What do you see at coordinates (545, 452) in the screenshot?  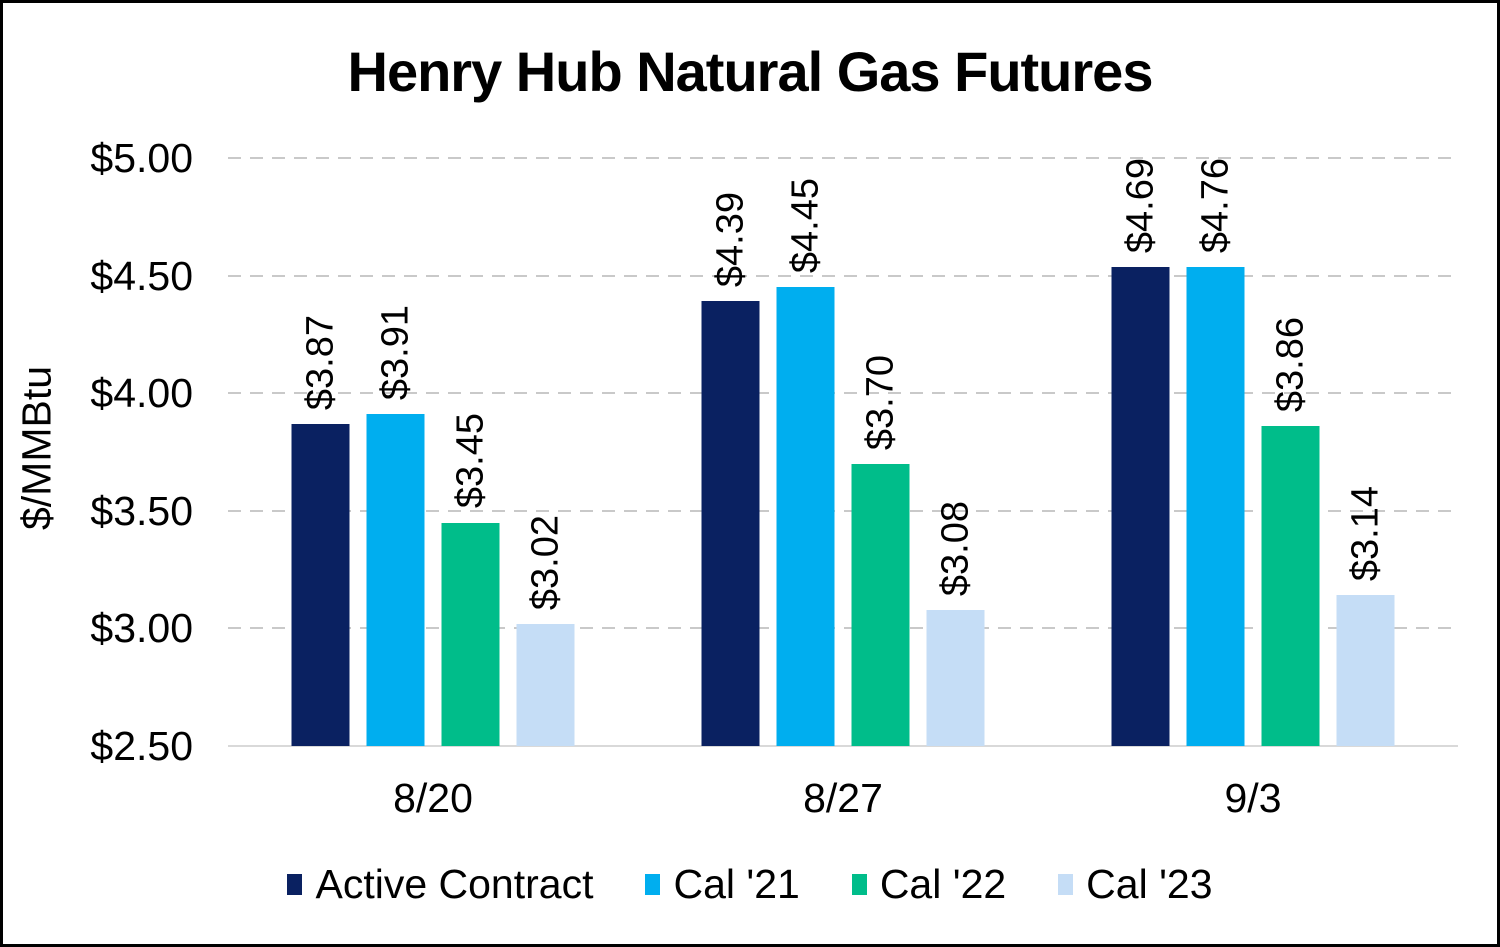 I see `bar-column: $3.02` at bounding box center [545, 452].